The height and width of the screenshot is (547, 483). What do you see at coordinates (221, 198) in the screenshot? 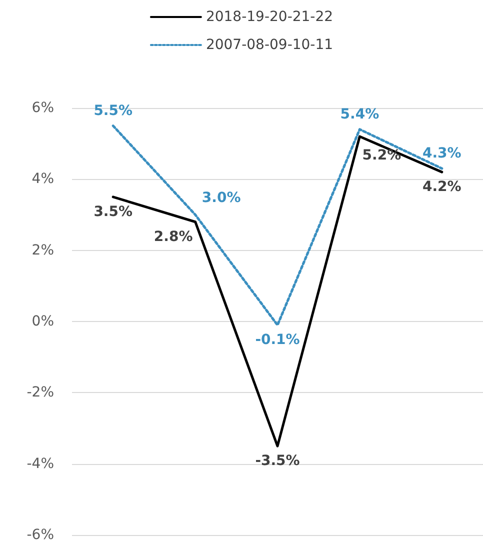
I see `data-label: 3.0%` at bounding box center [221, 198].